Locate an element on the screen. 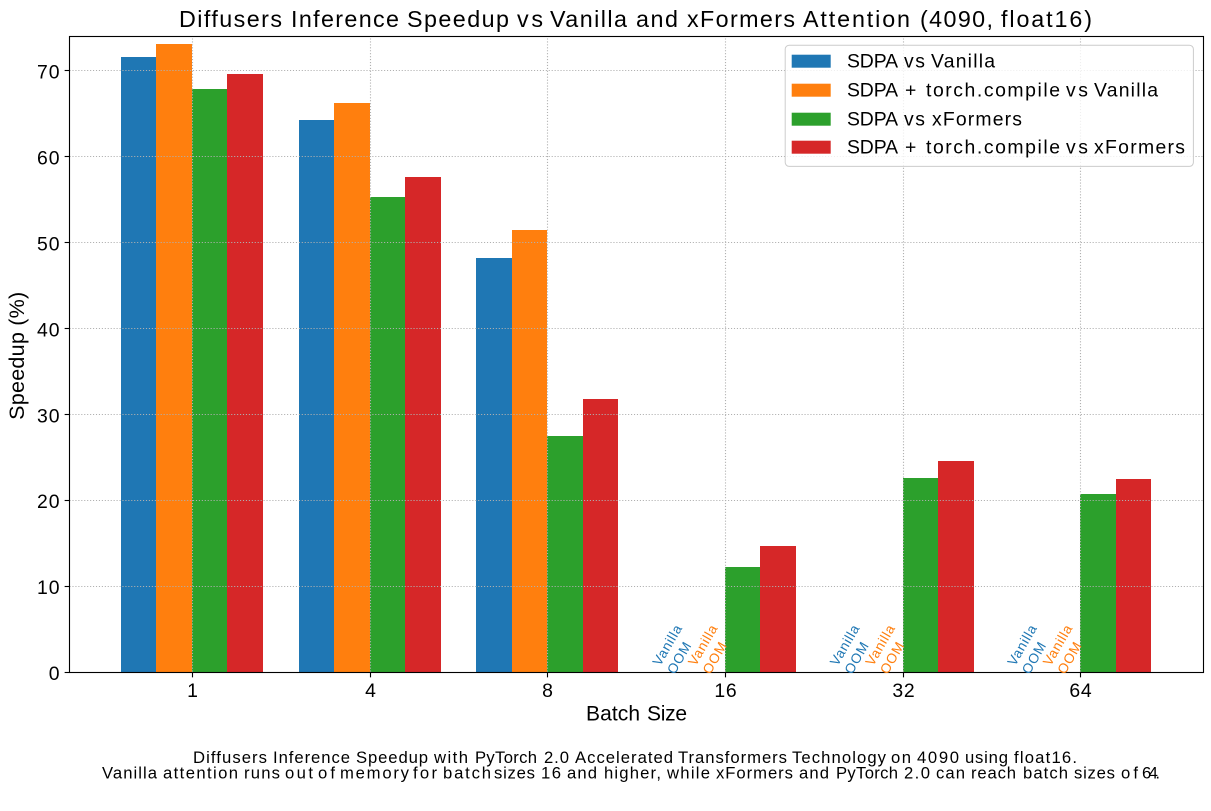  svg-text: reach is located at coordinates (993, 773).